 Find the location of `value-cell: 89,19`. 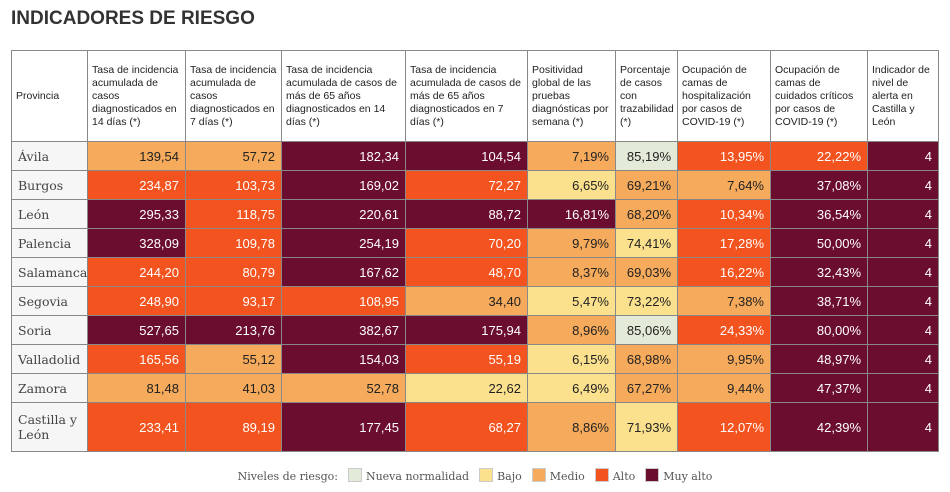

value-cell: 89,19 is located at coordinates (233, 427).